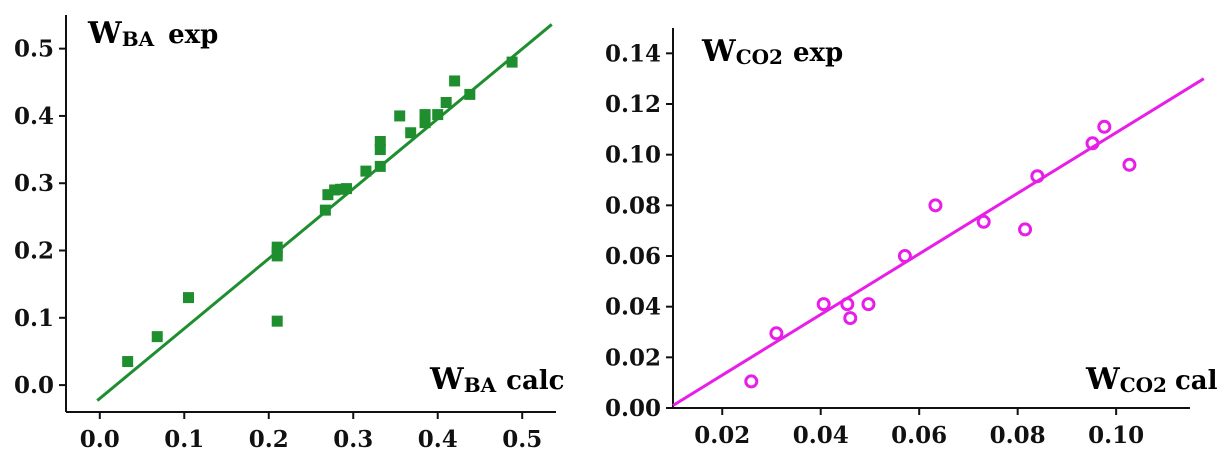  Describe the element at coordinates (152, 33) in the screenshot. I see `left-y-axis-label: WBA exp` at that location.